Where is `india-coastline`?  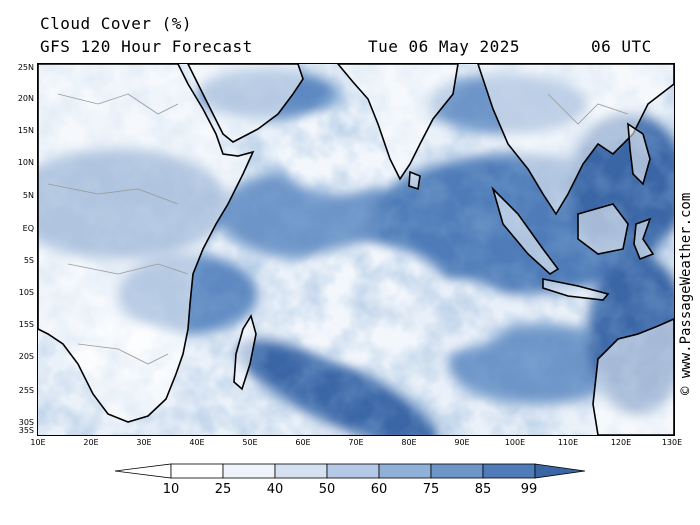
india-coastline is located at coordinates (397, 122).